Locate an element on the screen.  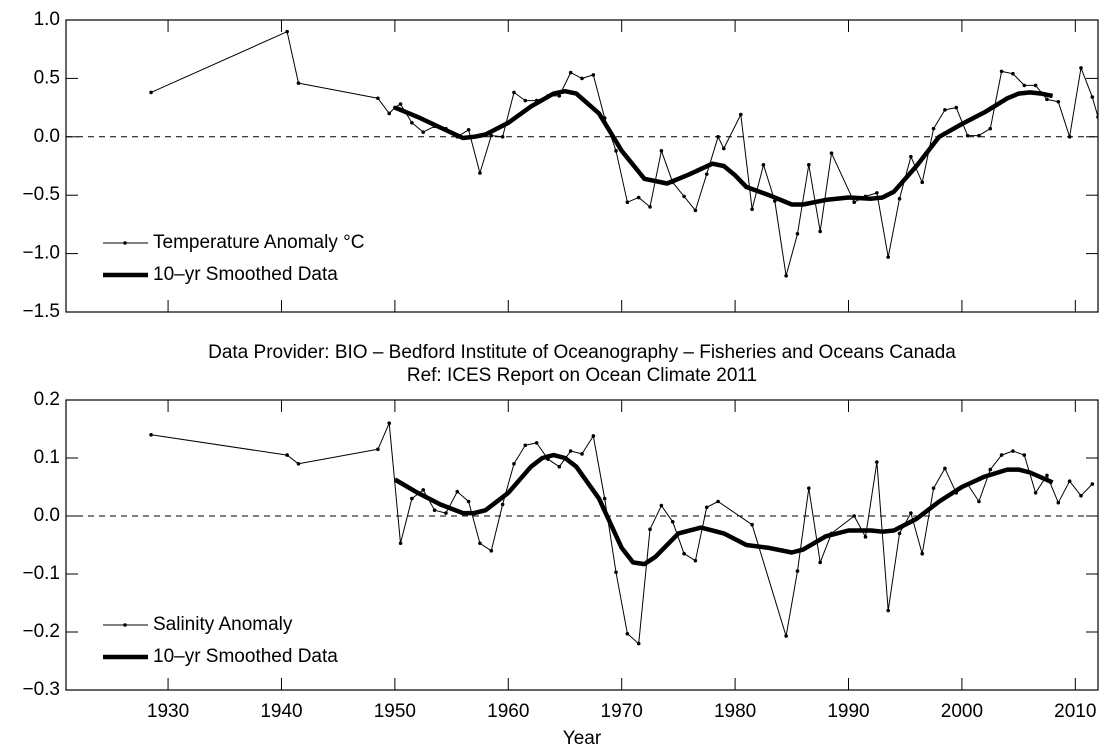
x-tick-label: 2000 is located at coordinates (962, 711).